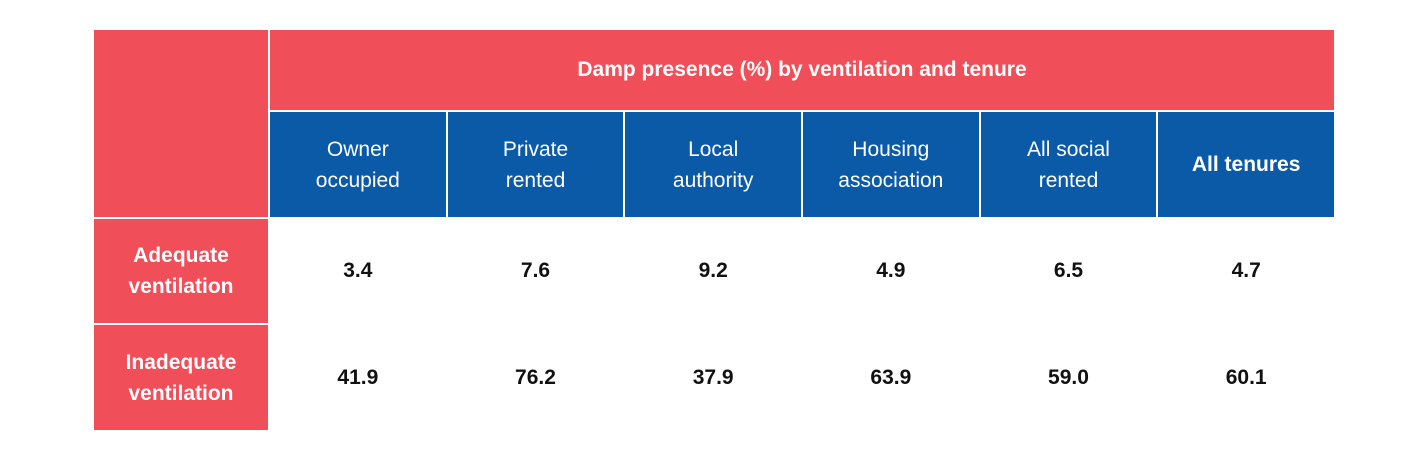 This screenshot has width=1414, height=463. Describe the element at coordinates (713, 149) in the screenshot. I see `column-header-line: Local` at that location.